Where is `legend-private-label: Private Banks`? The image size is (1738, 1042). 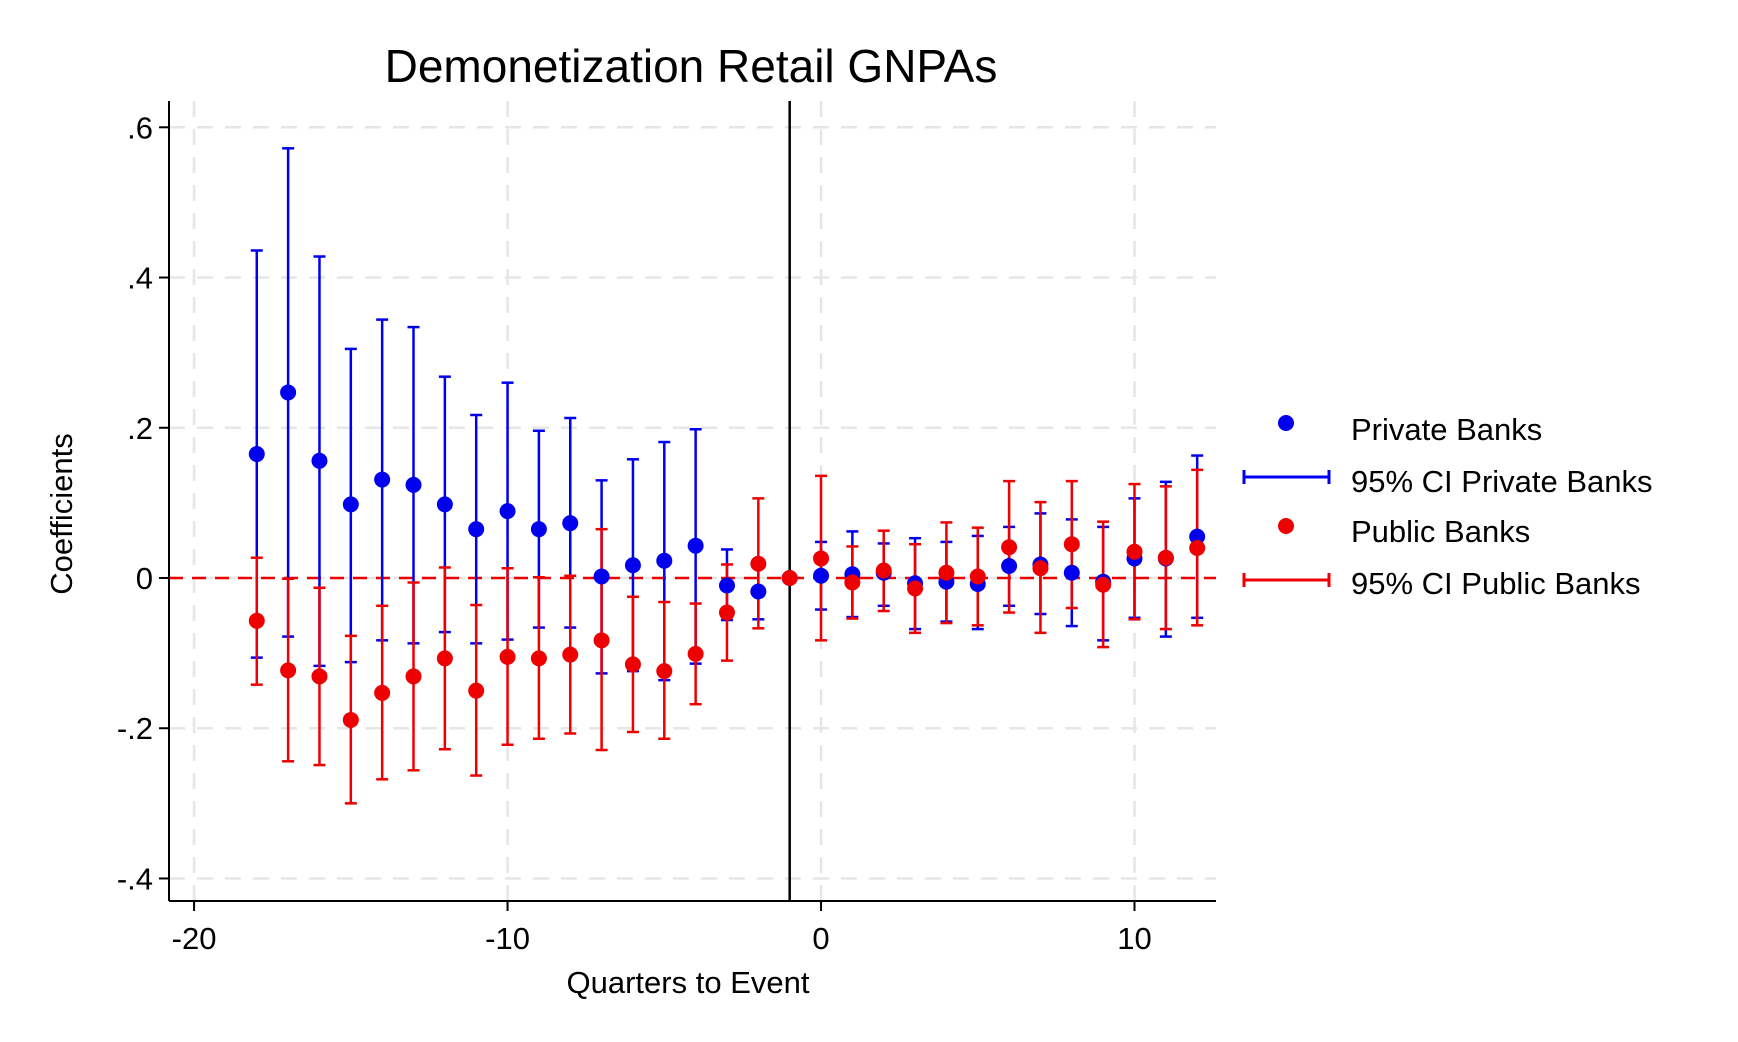 legend-private-label: Private Banks is located at coordinates (1446, 429).